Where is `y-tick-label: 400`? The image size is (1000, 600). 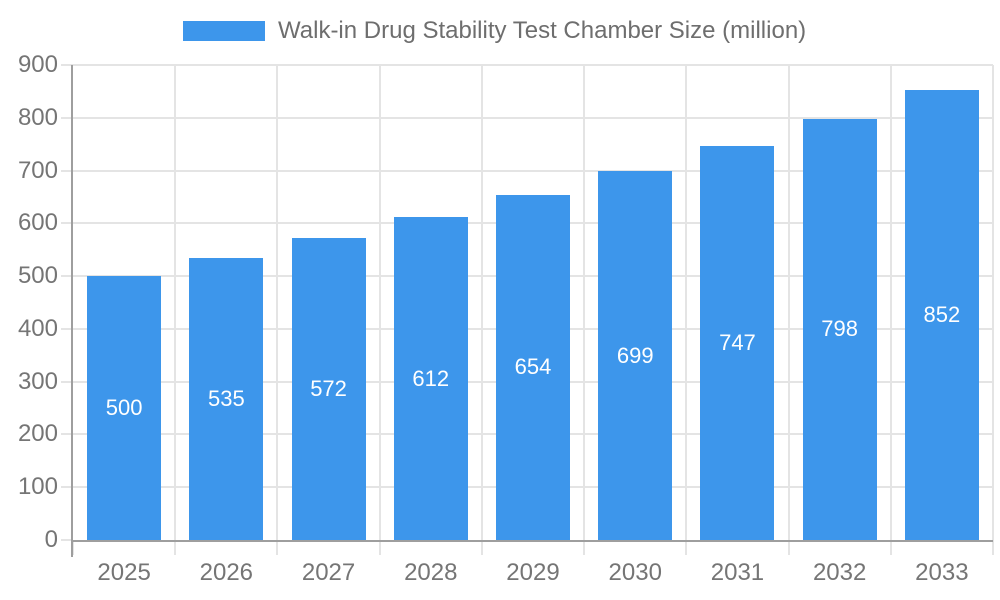
y-tick-label: 400 is located at coordinates (37, 328).